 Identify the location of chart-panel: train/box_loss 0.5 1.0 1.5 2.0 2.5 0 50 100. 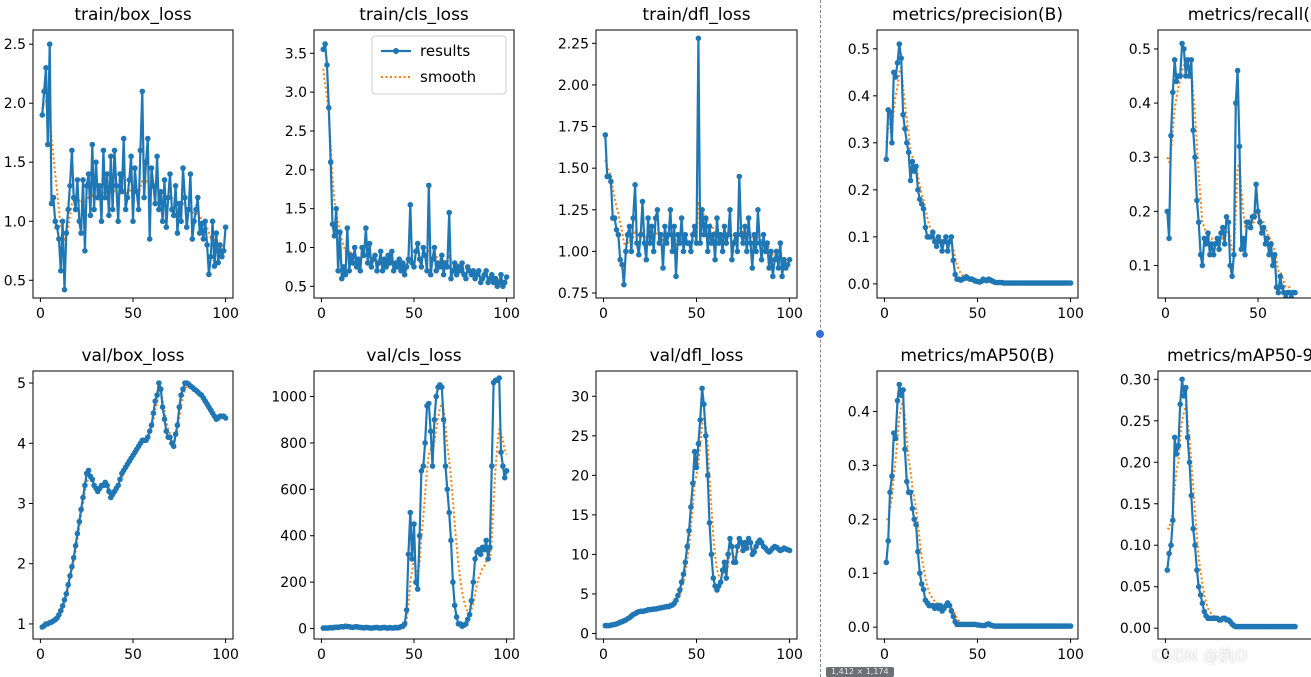
(121, 163).